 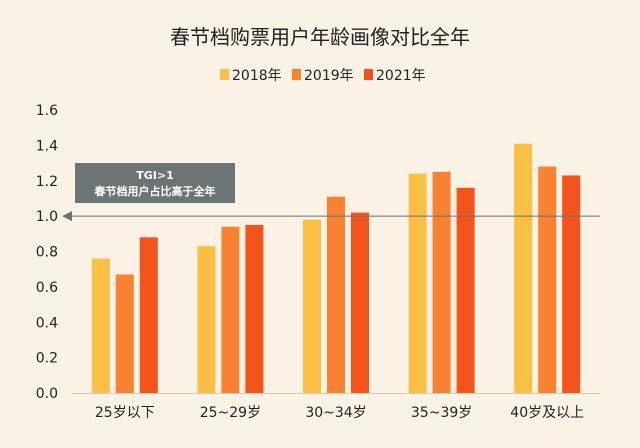 I want to click on legend: 2018年 2019年 2021年, so click(x=323, y=76).